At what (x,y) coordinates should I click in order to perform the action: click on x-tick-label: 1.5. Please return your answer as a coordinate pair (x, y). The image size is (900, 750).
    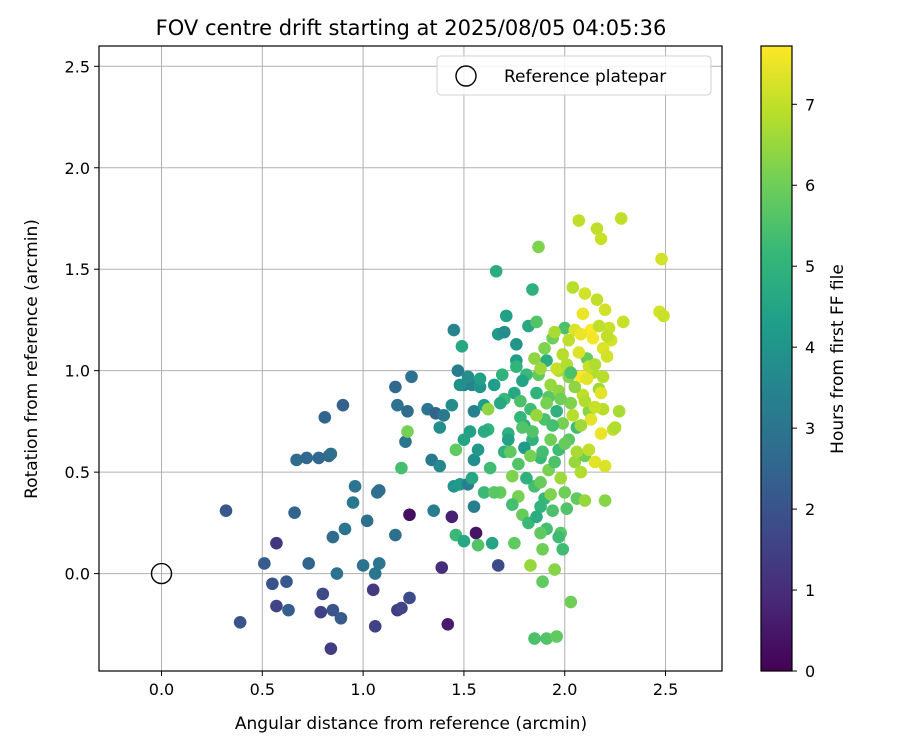
    Looking at the image, I should click on (463, 689).